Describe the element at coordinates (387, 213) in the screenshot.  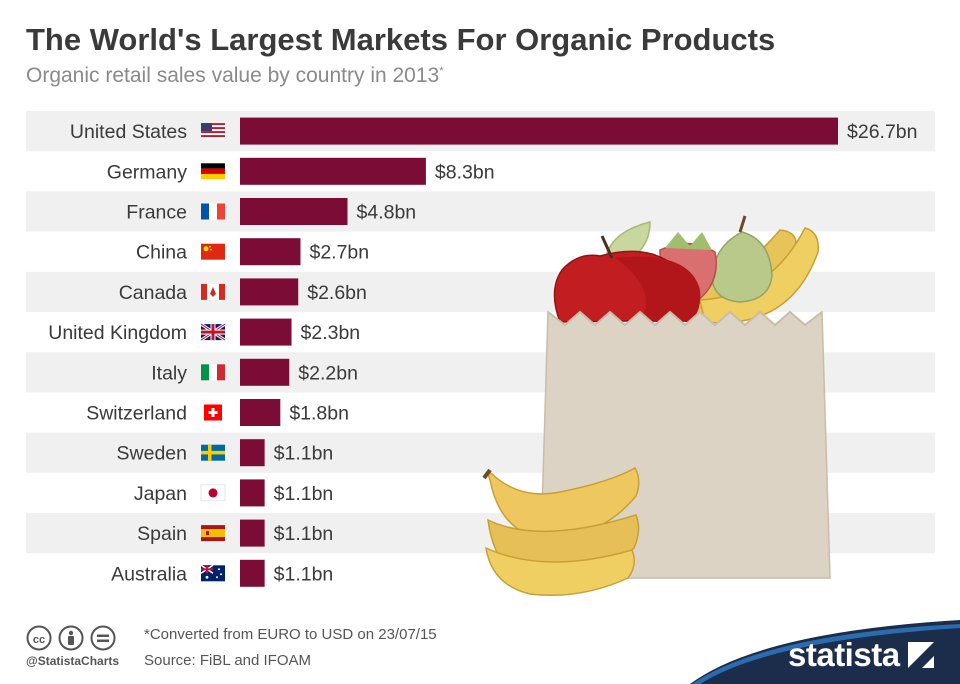
I see `value-label-france: $4.8bn` at that location.